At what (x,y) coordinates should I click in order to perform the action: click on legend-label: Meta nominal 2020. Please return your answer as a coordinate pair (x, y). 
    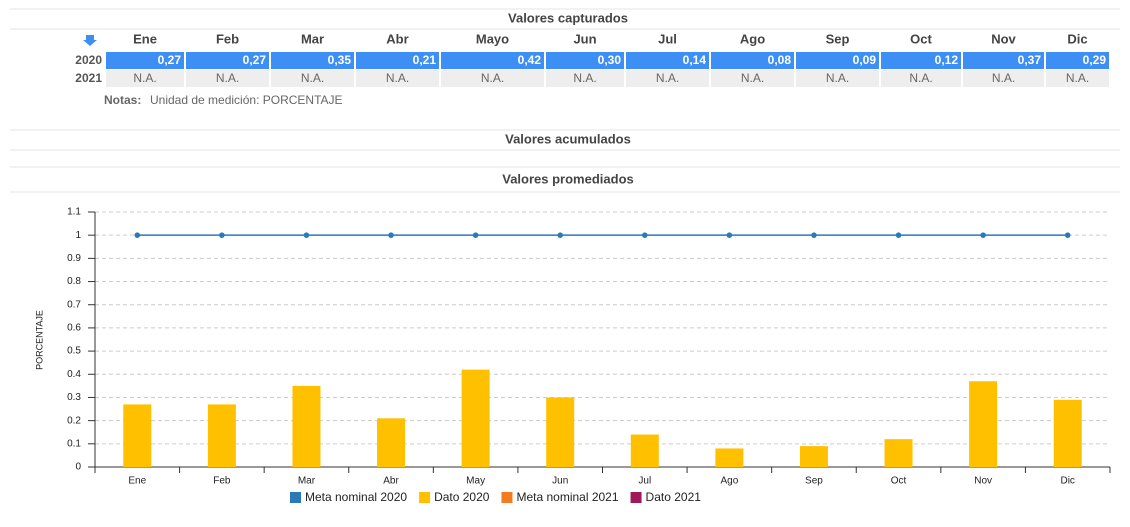
    Looking at the image, I should click on (356, 497).